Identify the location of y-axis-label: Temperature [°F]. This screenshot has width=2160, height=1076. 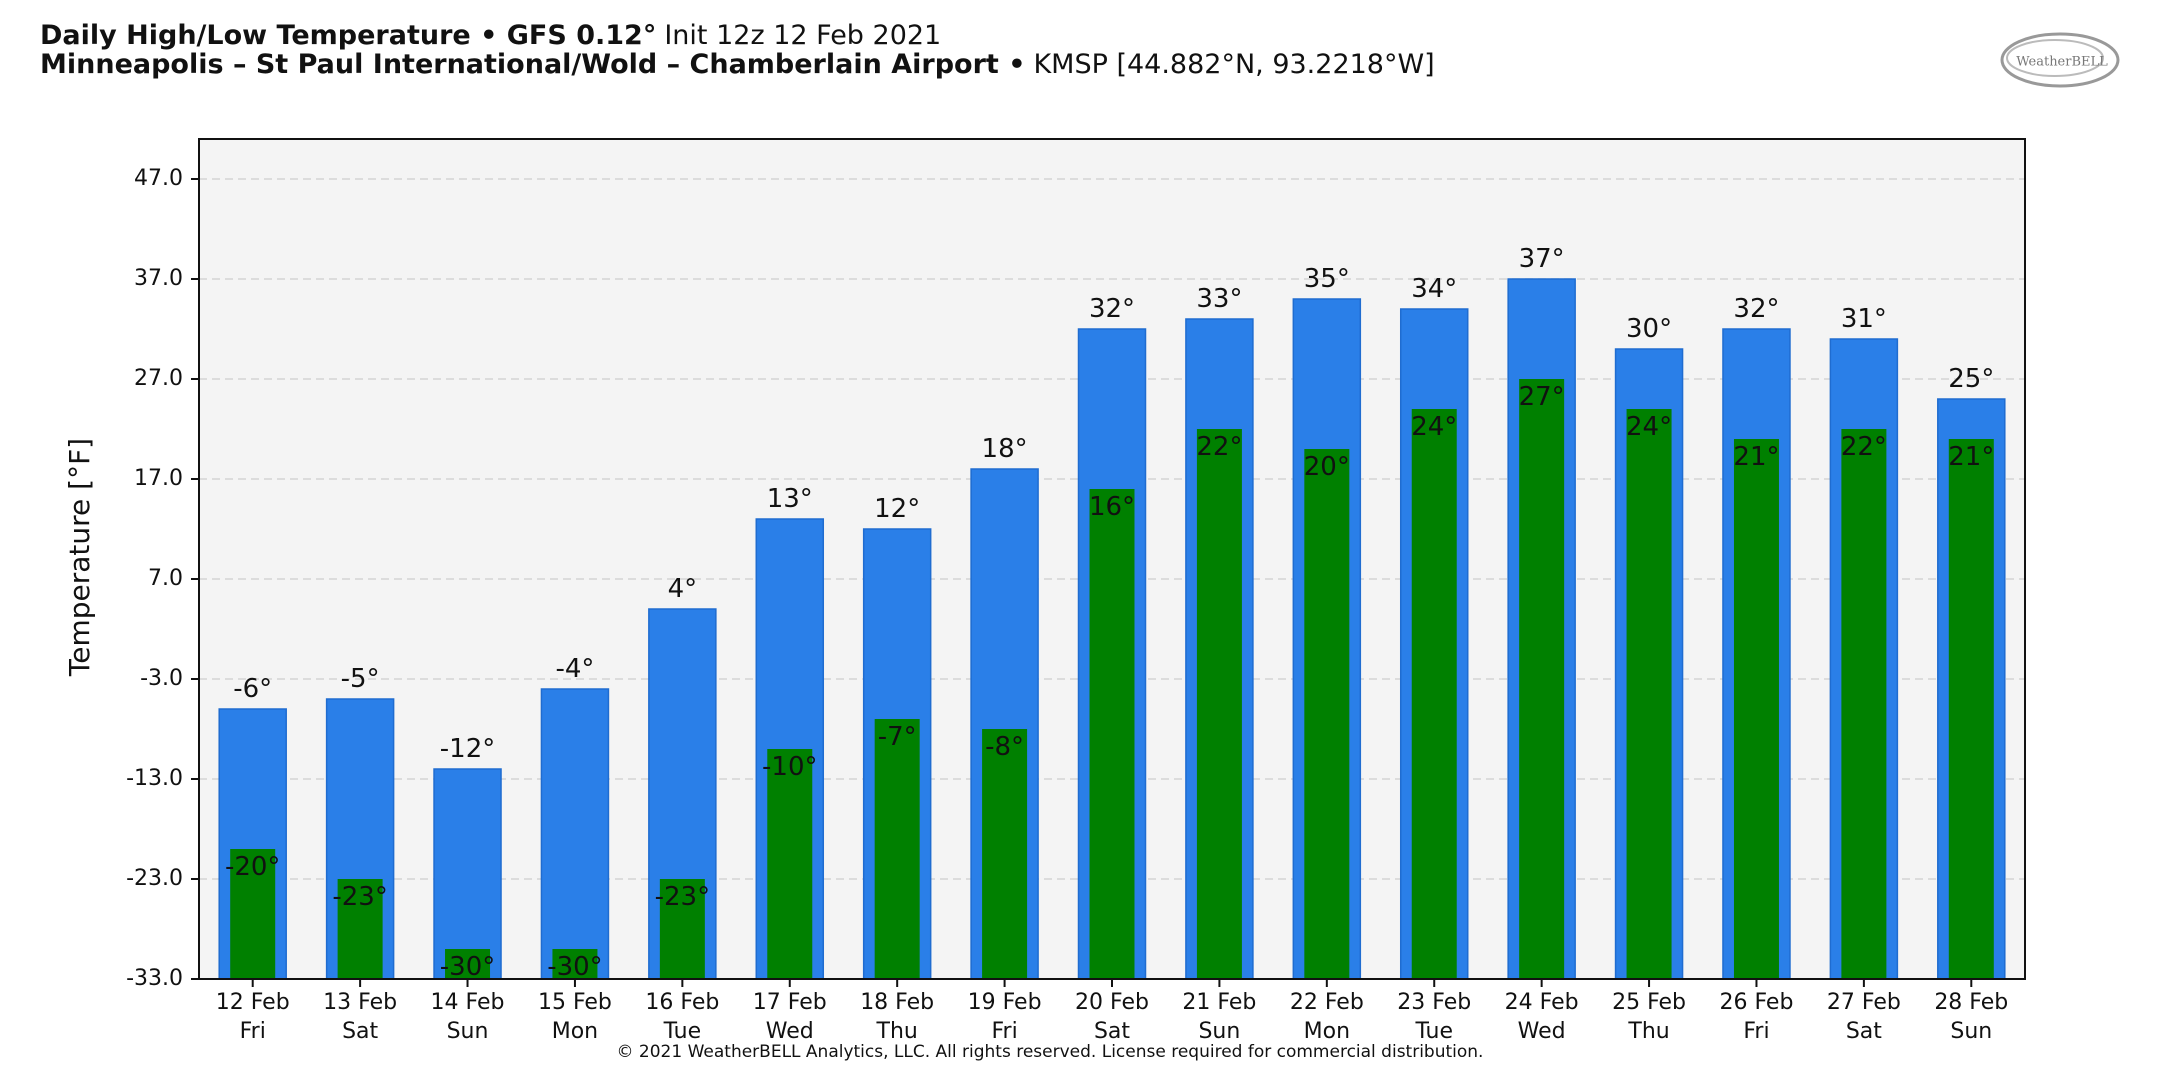
(79, 557).